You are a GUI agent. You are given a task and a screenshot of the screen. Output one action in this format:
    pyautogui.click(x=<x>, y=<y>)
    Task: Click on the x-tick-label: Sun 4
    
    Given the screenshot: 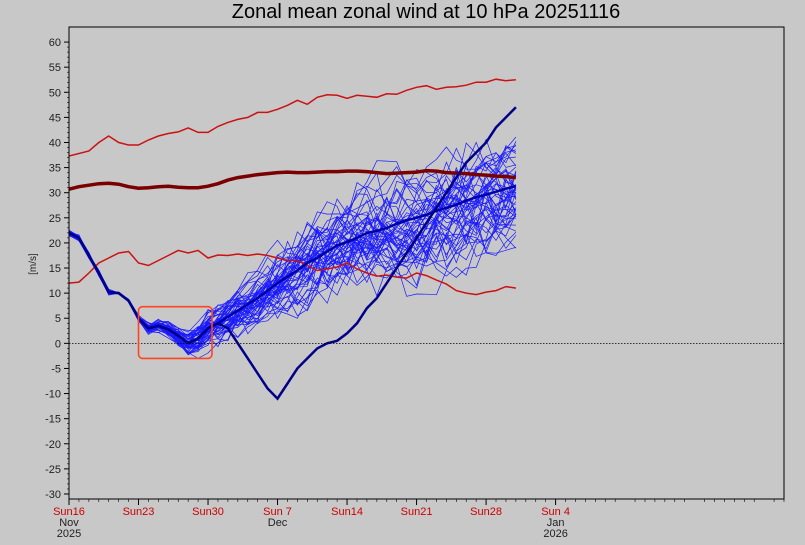 What is the action you would take?
    pyautogui.click(x=555, y=512)
    